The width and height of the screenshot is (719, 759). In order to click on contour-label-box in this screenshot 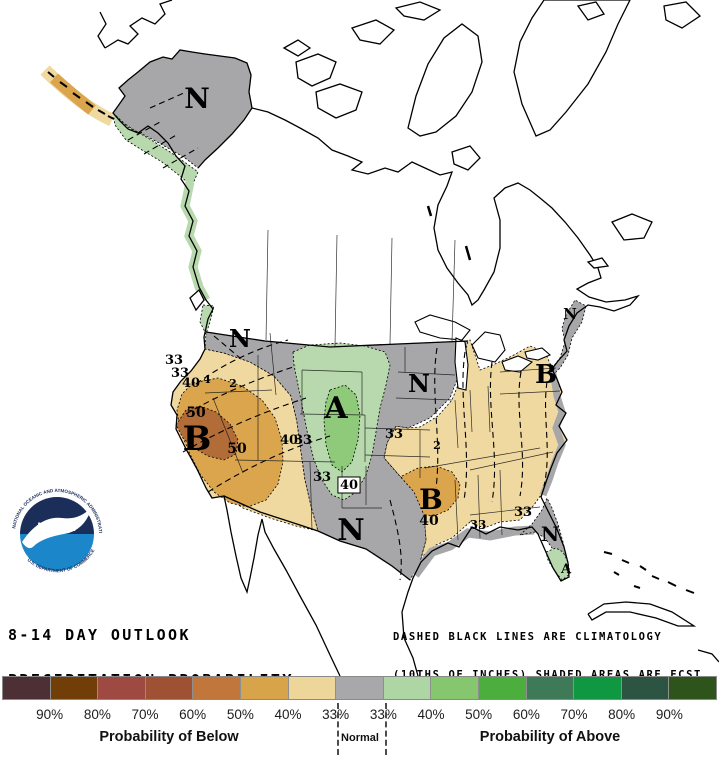, I will do `click(349, 485)`.